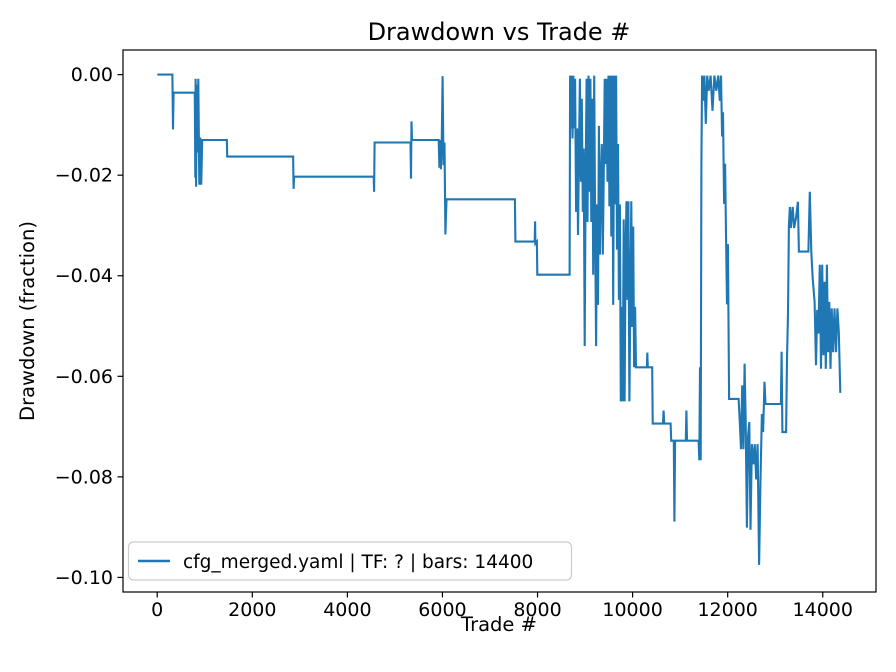 The width and height of the screenshot is (896, 672). What do you see at coordinates (499, 32) in the screenshot?
I see `chart-title: Drawdown vs Trade #` at bounding box center [499, 32].